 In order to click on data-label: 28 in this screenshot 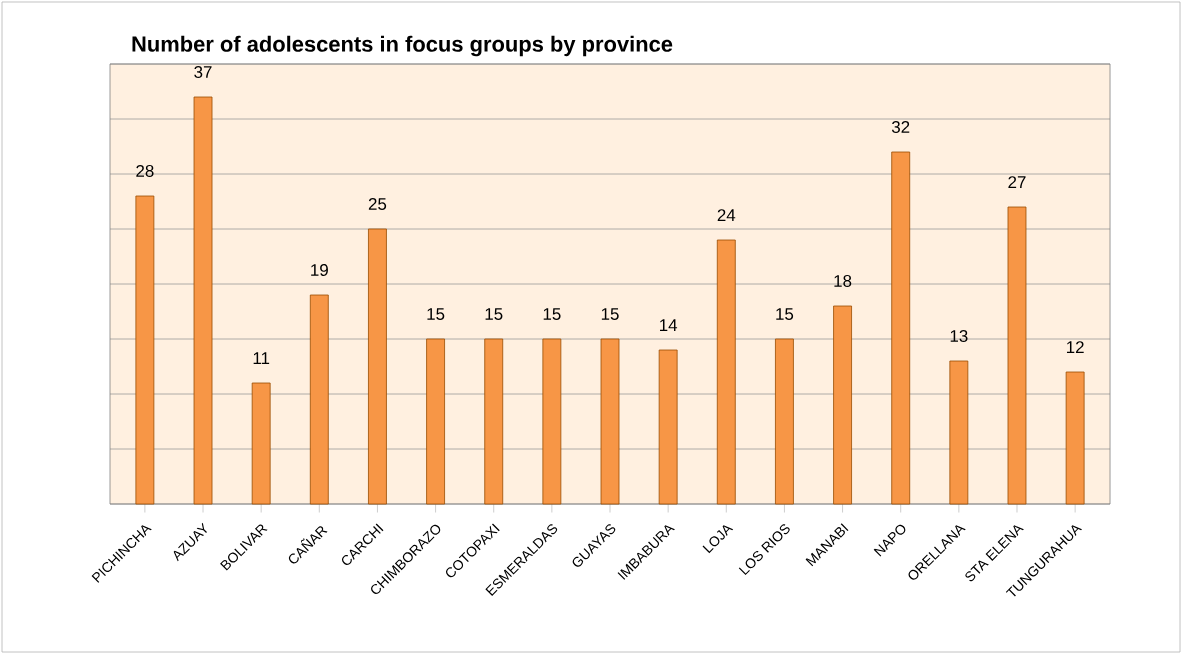, I will do `click(145, 170)`.